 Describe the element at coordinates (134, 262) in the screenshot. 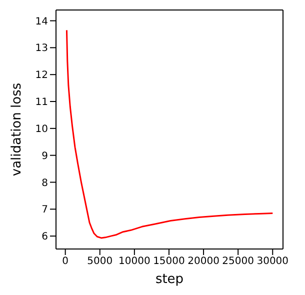

I see `x-tick-label: 10000` at that location.